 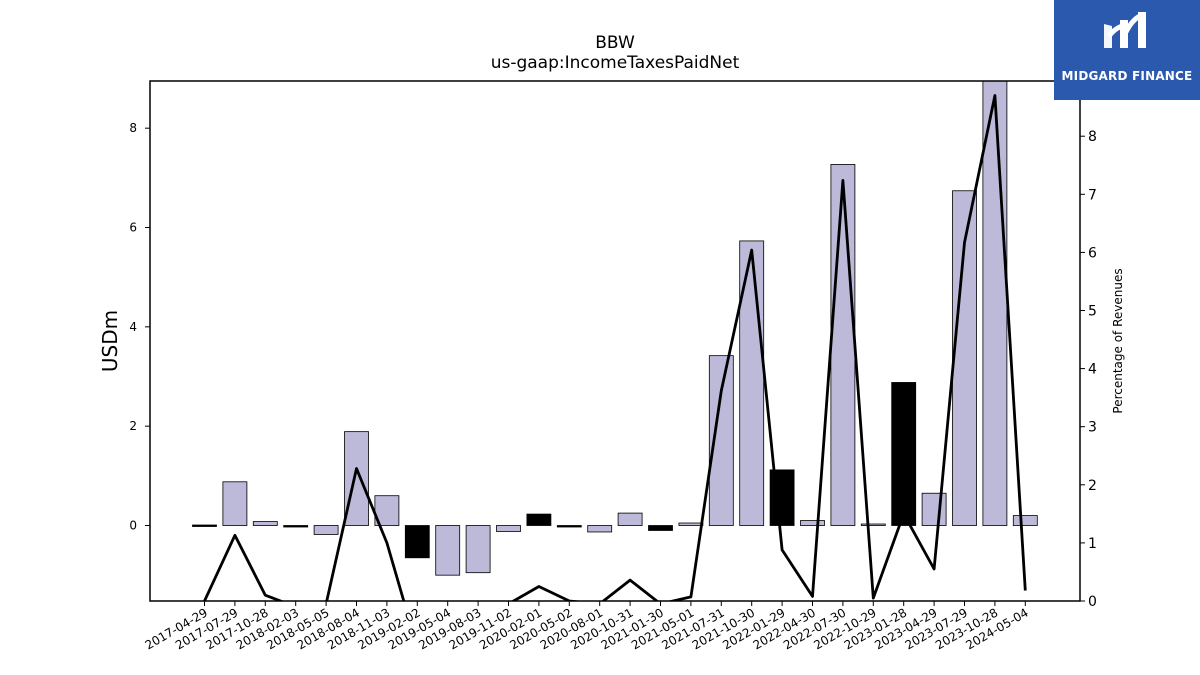 What do you see at coordinates (1092, 544) in the screenshot?
I see `y2-tick-label: 1` at bounding box center [1092, 544].